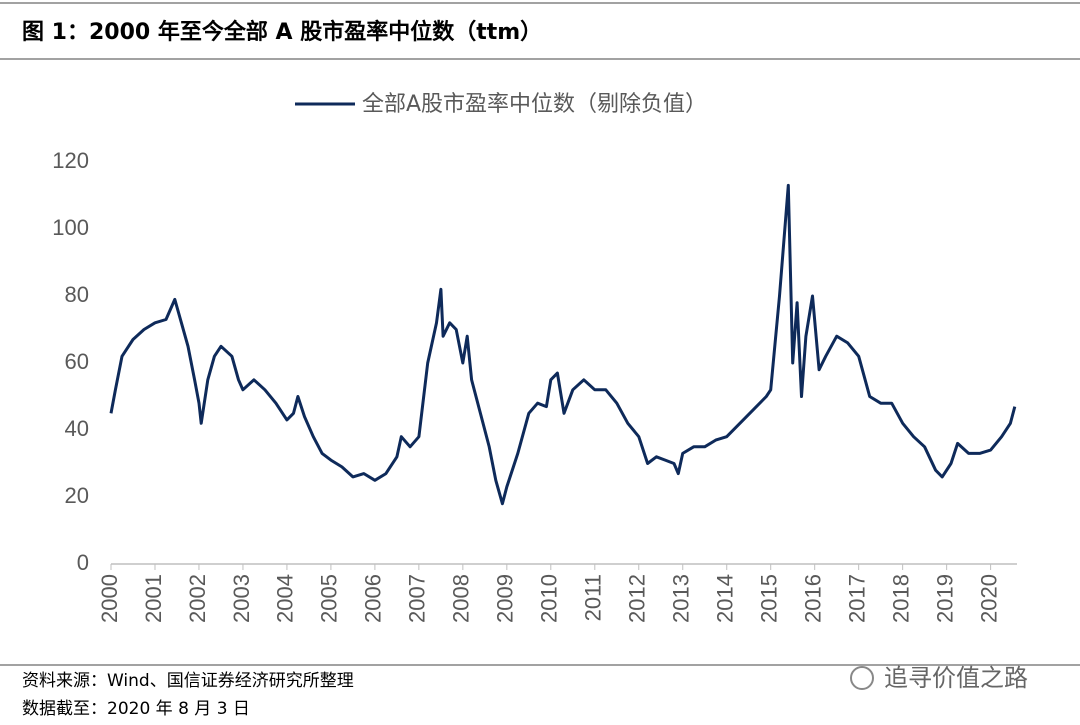  I want to click on x-tick-label: 2000, so click(109, 598).